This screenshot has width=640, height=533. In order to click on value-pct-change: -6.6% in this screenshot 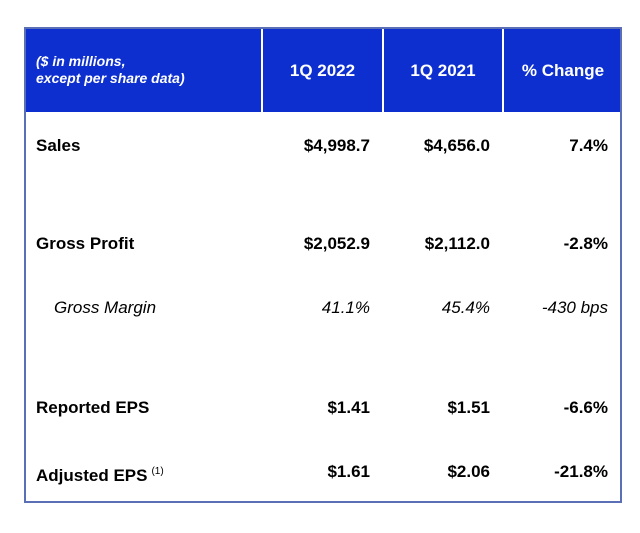, I will do `click(585, 407)`.